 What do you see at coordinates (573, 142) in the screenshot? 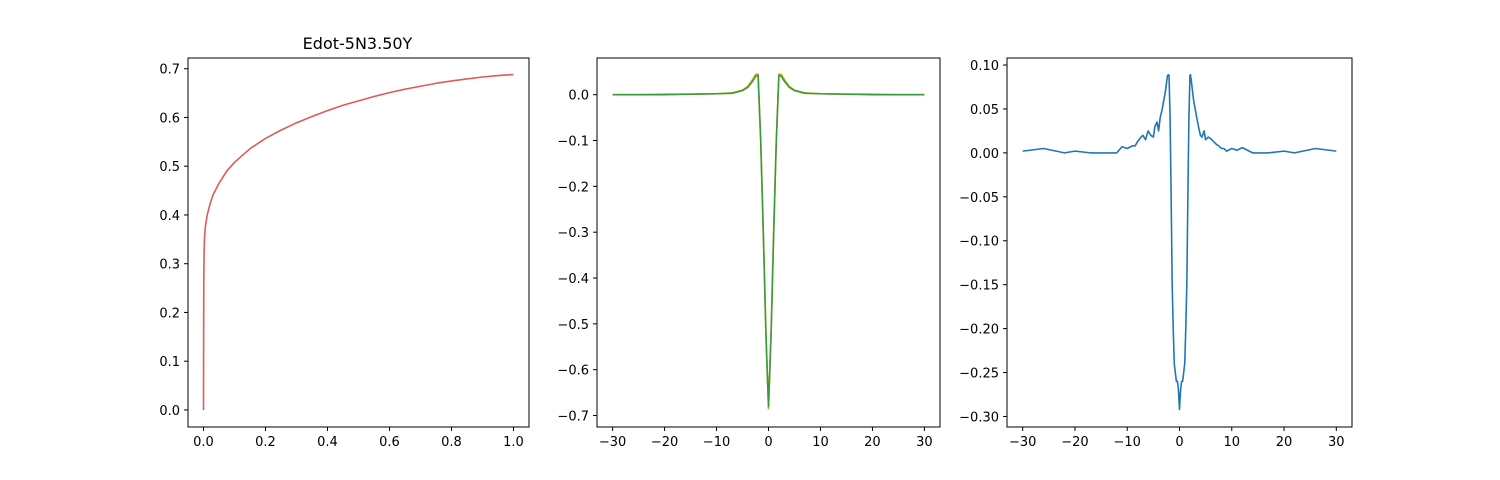
I see `y-tick-label: −0.1` at bounding box center [573, 142].